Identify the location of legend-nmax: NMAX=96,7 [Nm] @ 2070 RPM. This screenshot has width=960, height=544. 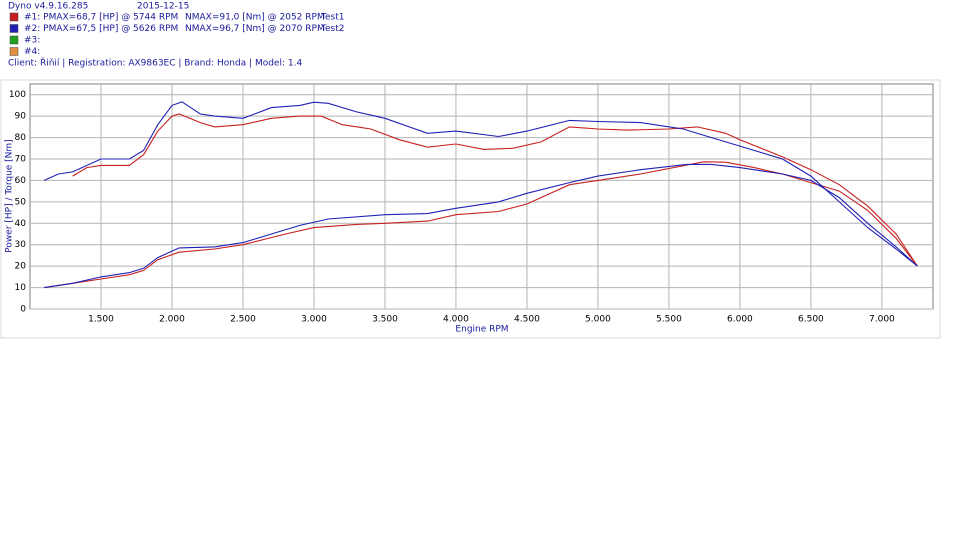
(255, 29).